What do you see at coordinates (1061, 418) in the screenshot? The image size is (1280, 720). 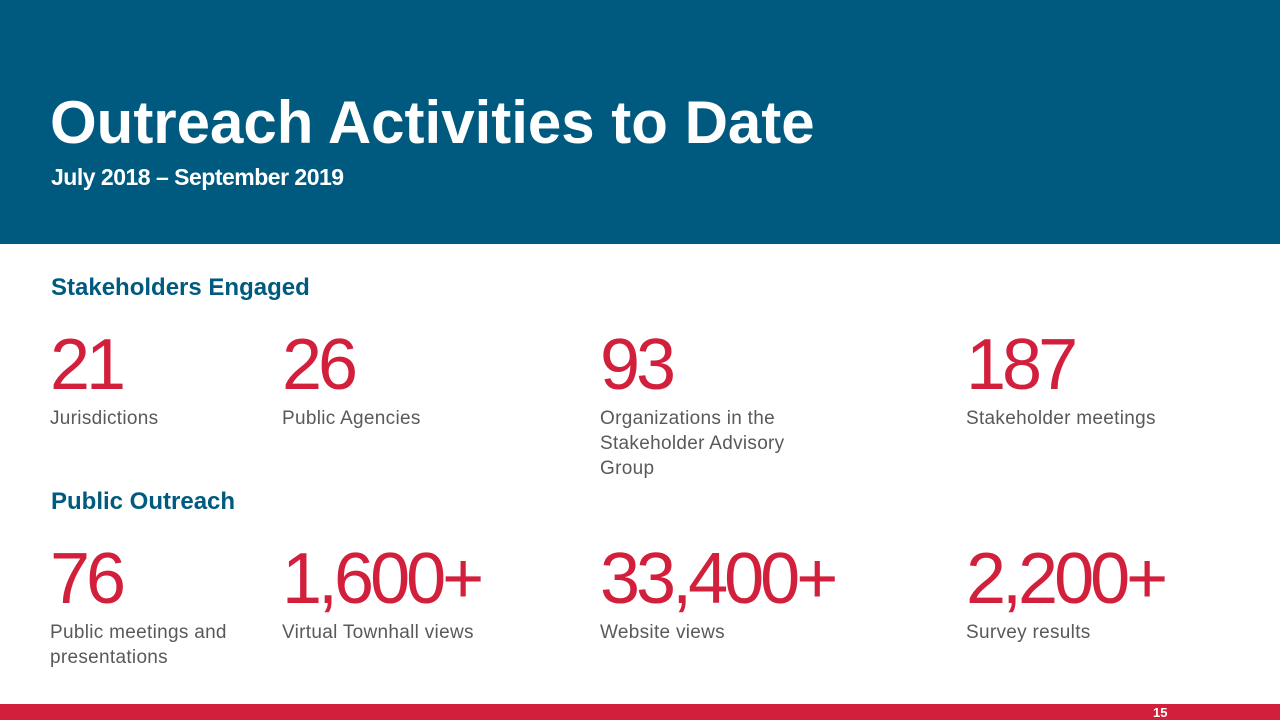 I see `stat-label: Stakeholder meetings` at bounding box center [1061, 418].